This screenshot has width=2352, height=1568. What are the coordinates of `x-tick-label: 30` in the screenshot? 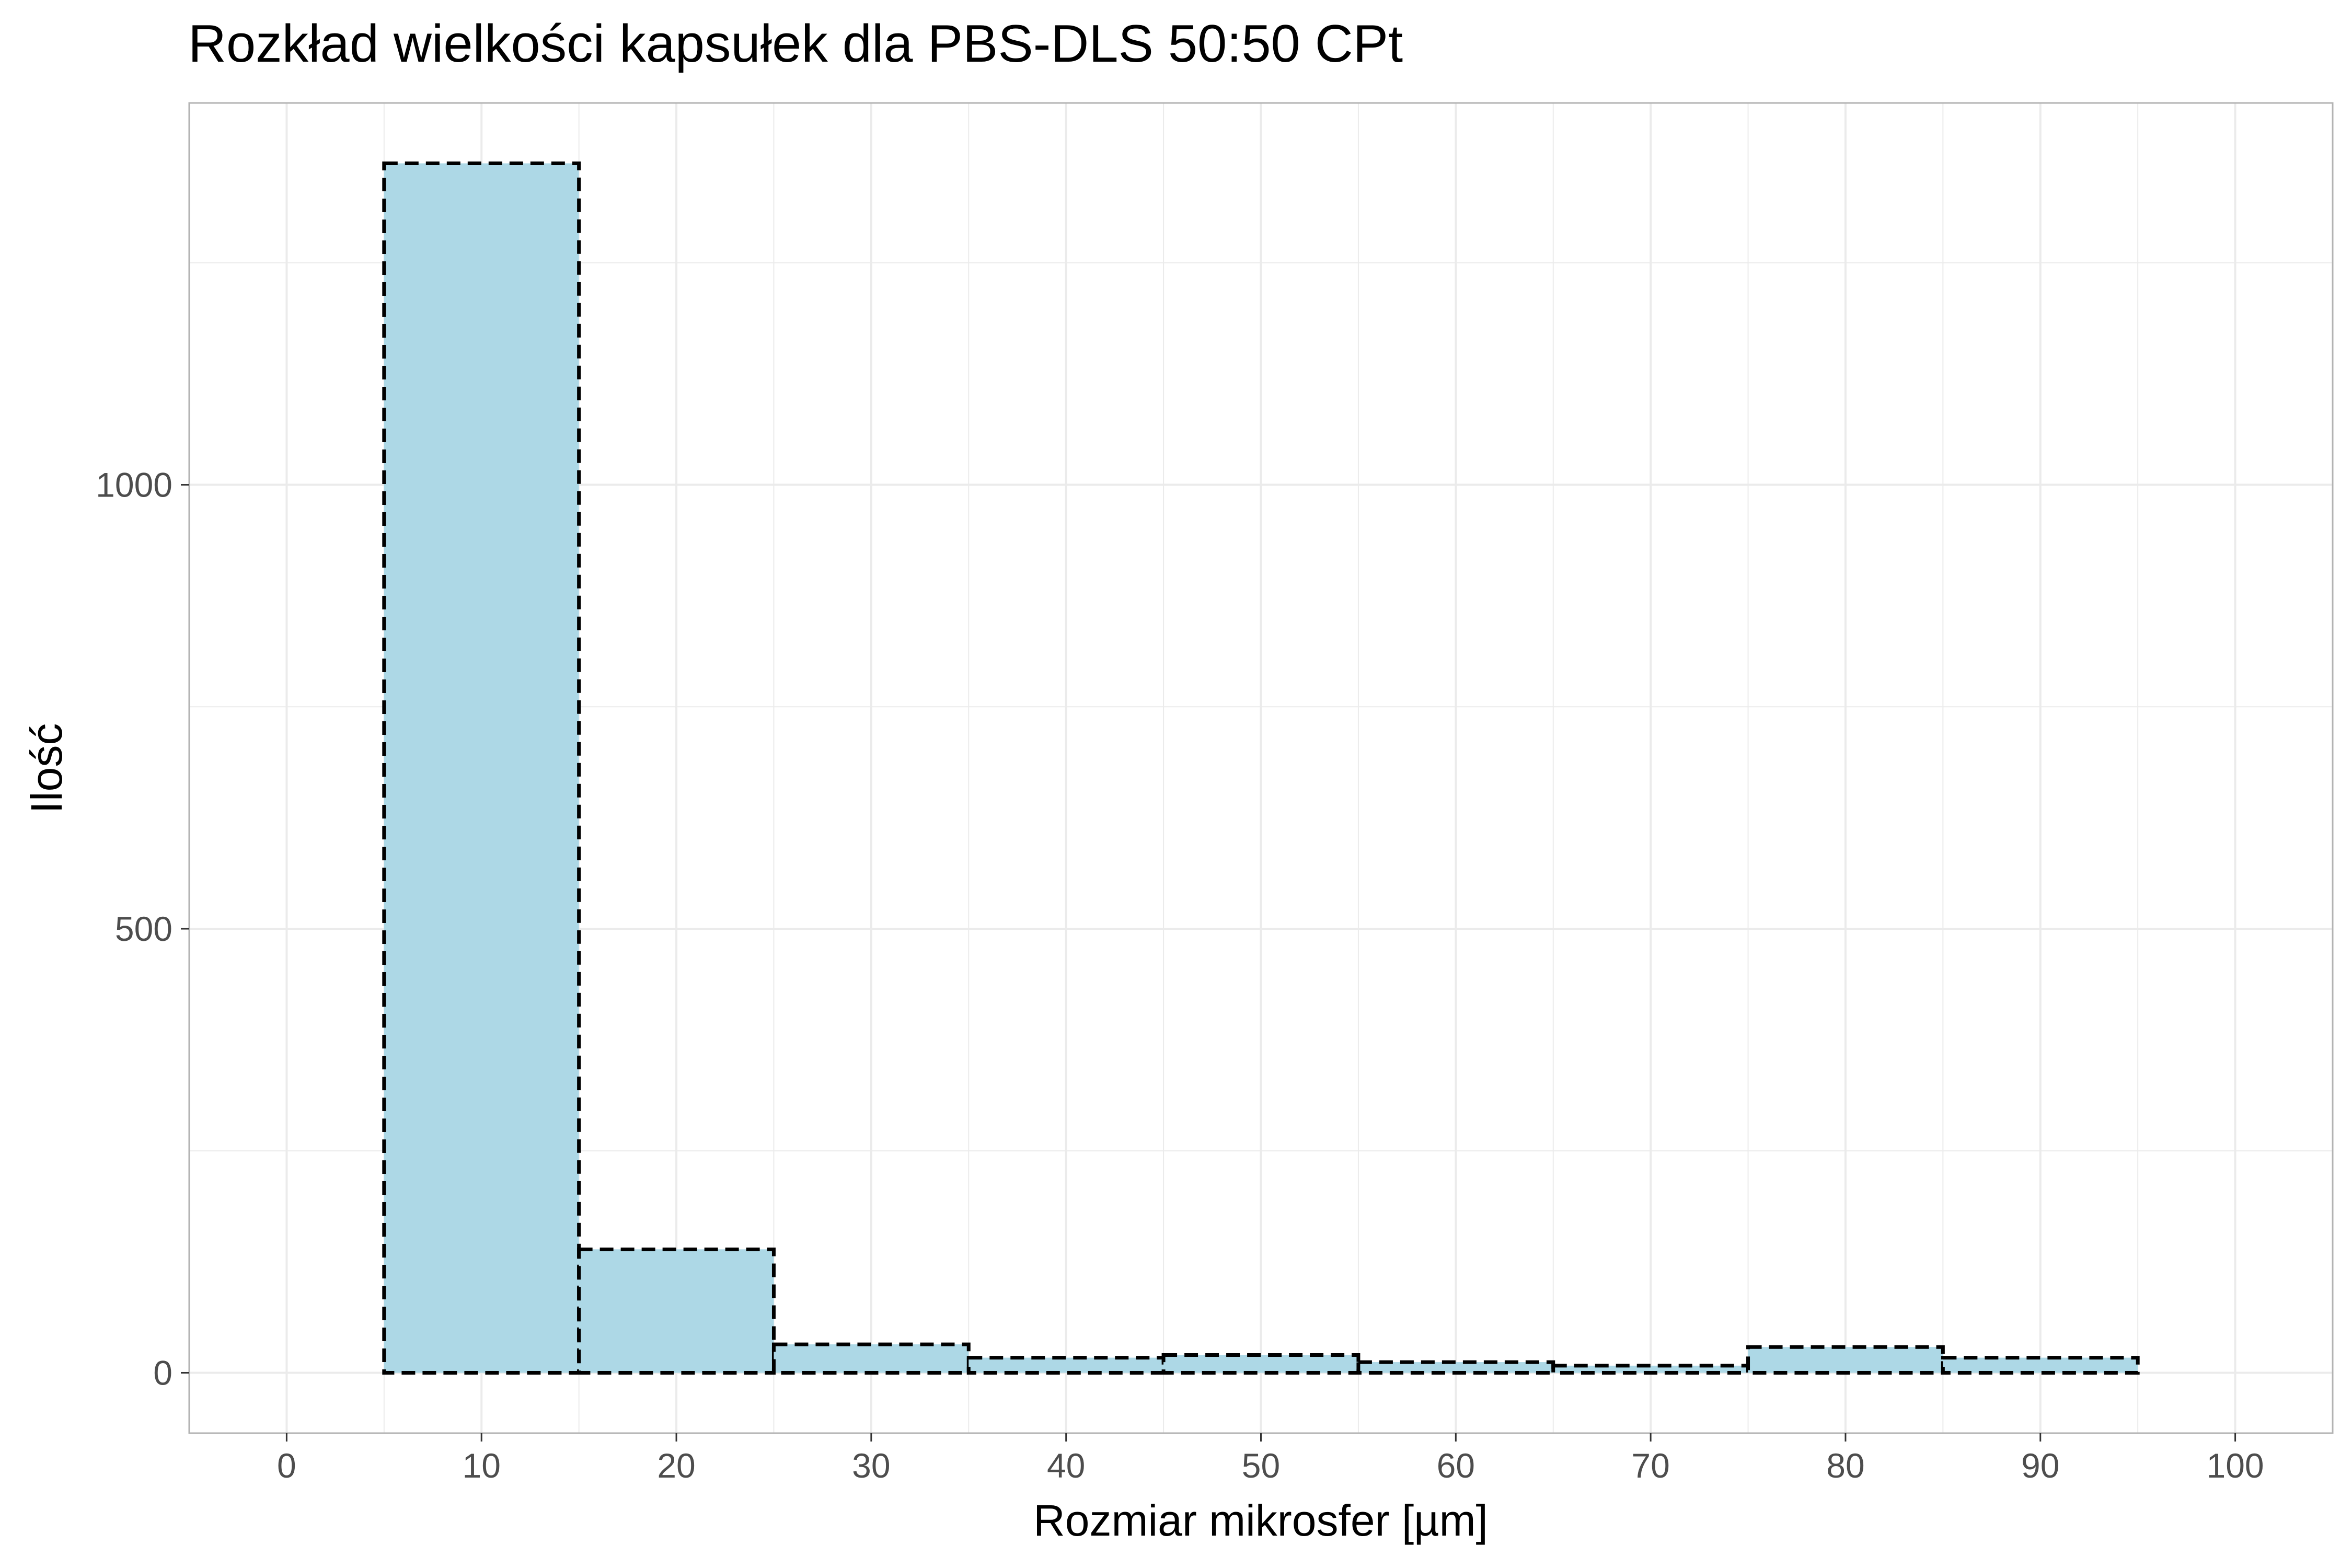 It's located at (871, 1465).